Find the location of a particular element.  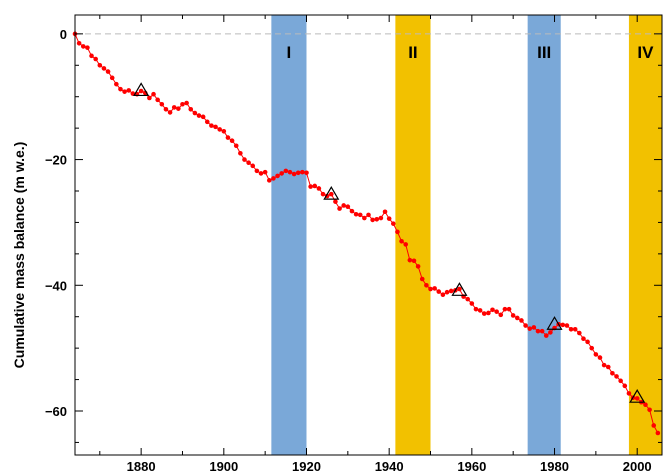

x-tick-label: 1940 is located at coordinates (389, 466).